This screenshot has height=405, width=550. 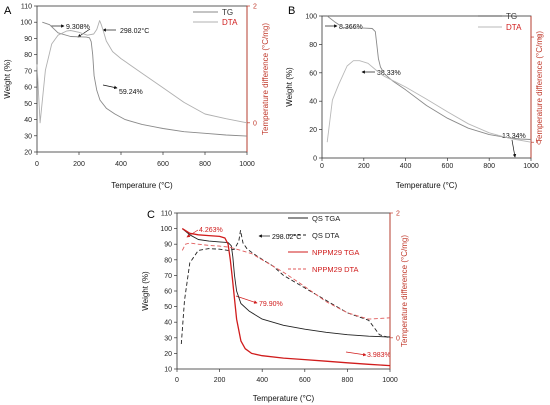 I want to click on annotation-label: 59.24%, so click(x=131, y=92).